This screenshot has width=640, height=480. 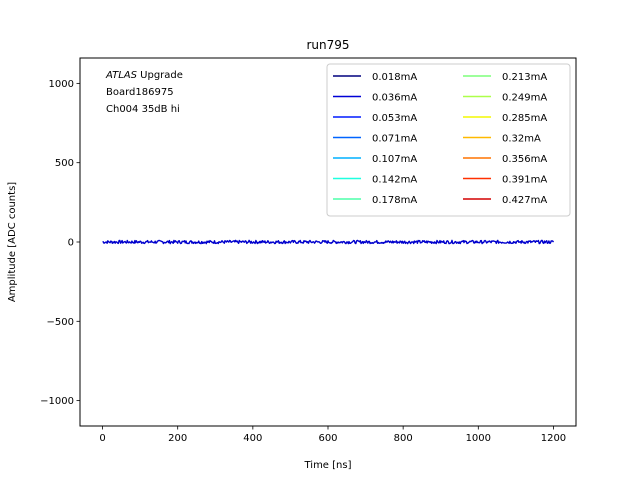 I want to click on annotation-italic: ATLAS, so click(x=121, y=75).